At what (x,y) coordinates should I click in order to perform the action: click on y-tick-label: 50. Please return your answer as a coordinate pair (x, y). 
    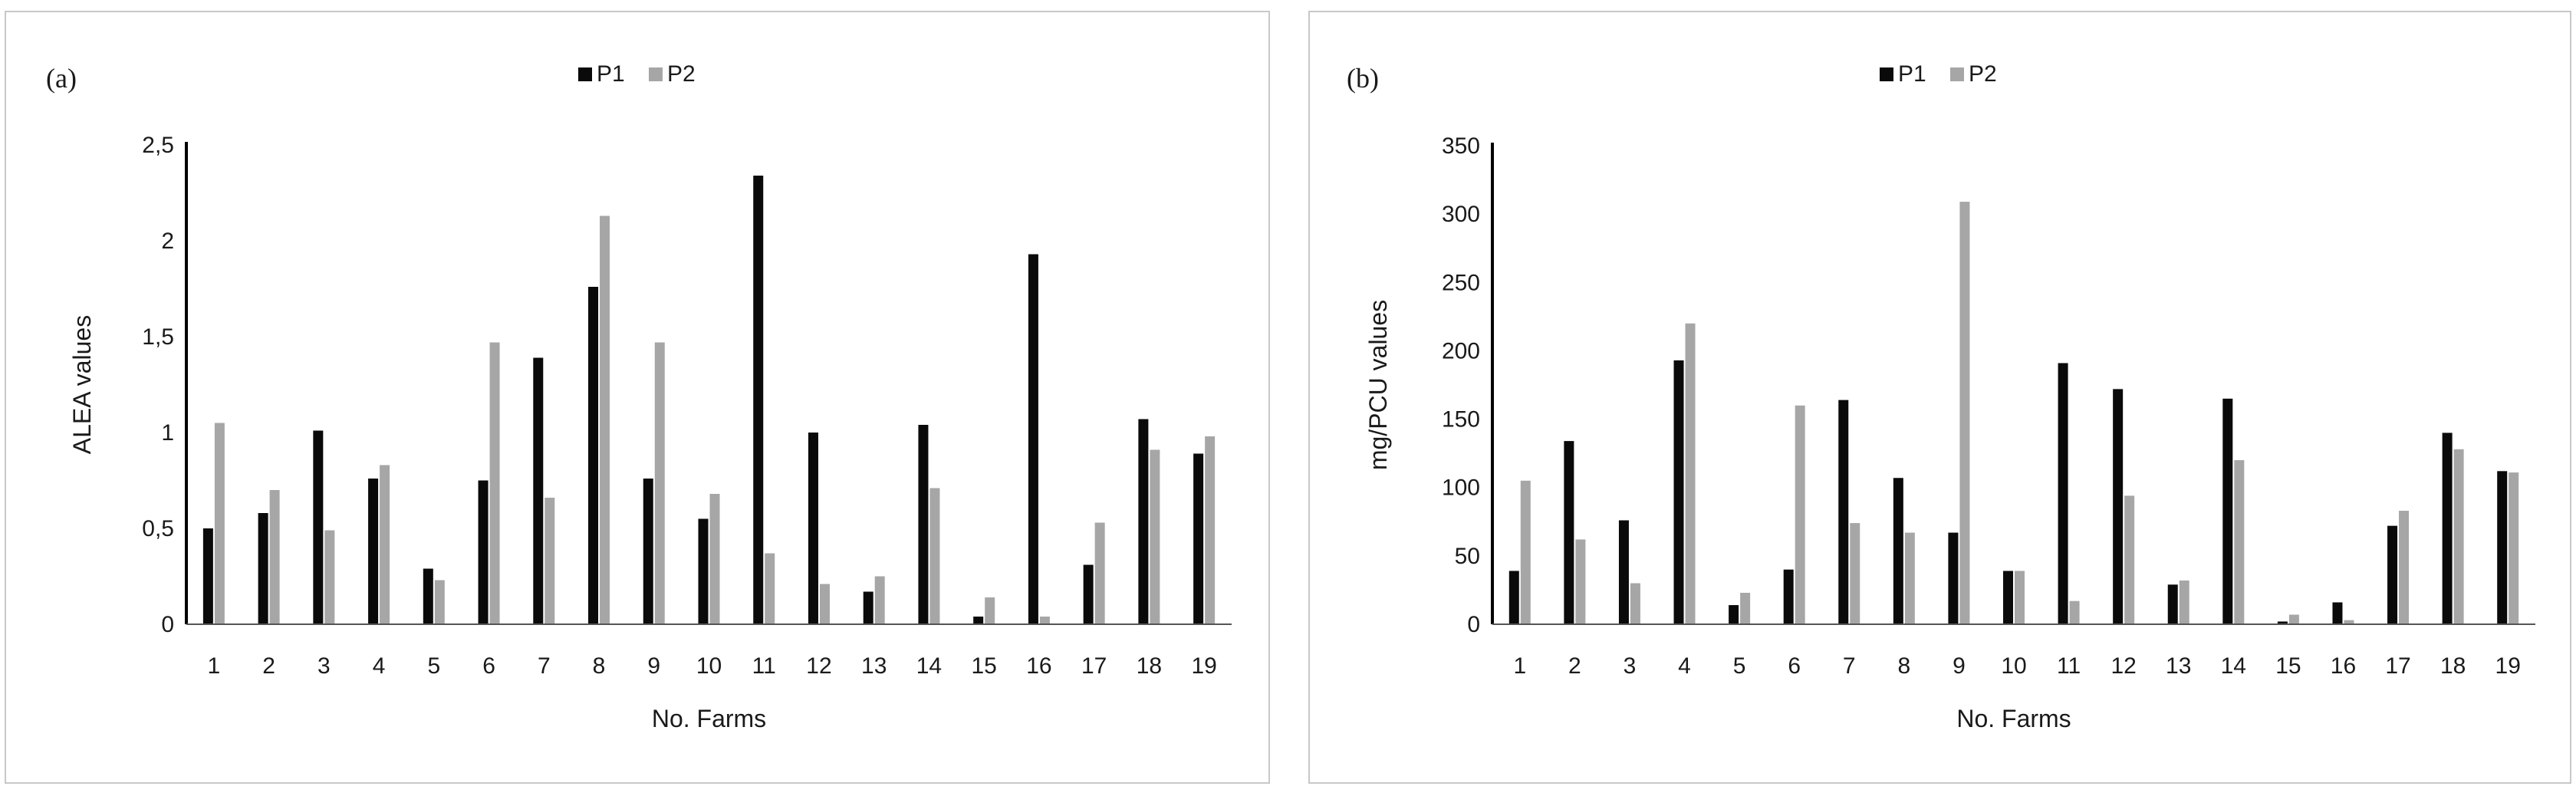
    Looking at the image, I should click on (1467, 556).